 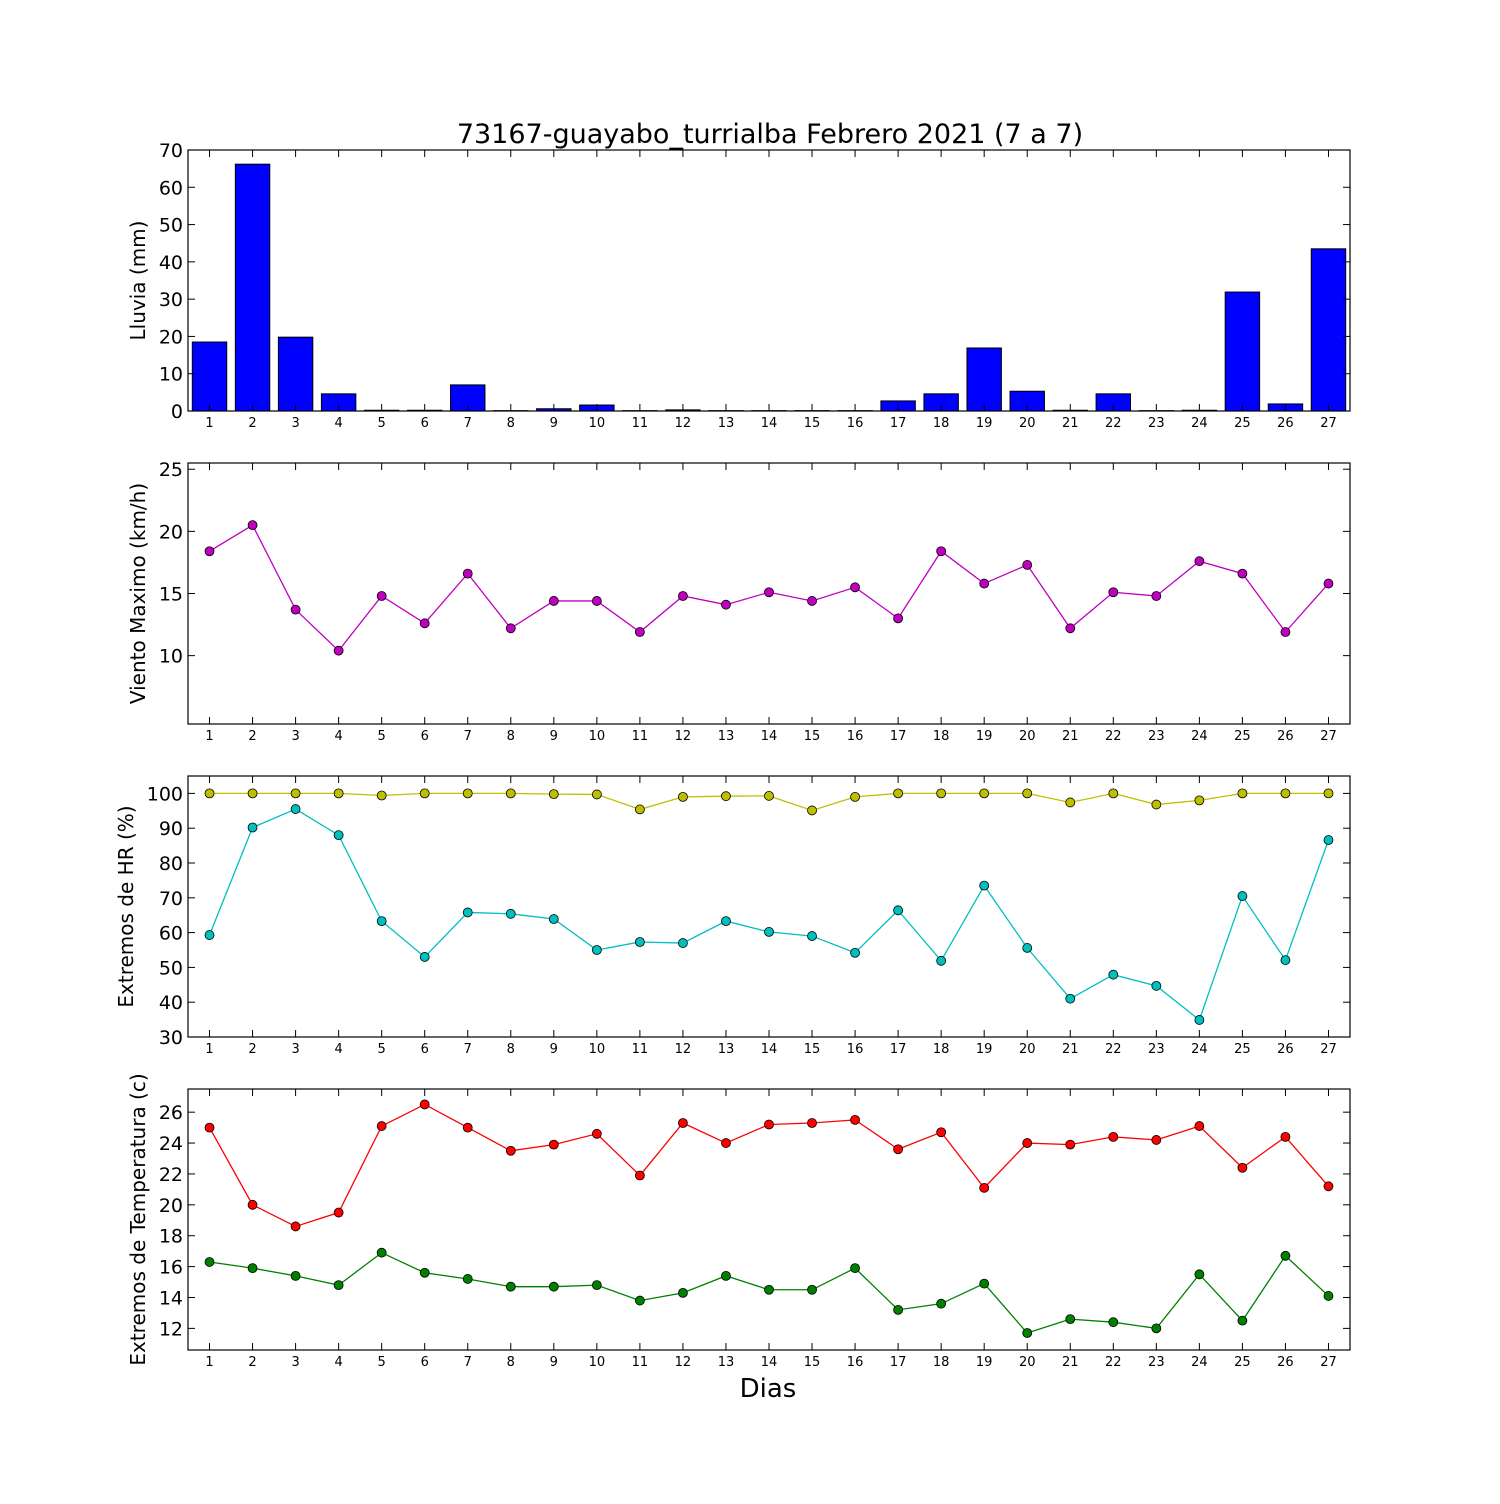 What do you see at coordinates (511, 736) in the screenshot?
I see `x-tick-label: 8` at bounding box center [511, 736].